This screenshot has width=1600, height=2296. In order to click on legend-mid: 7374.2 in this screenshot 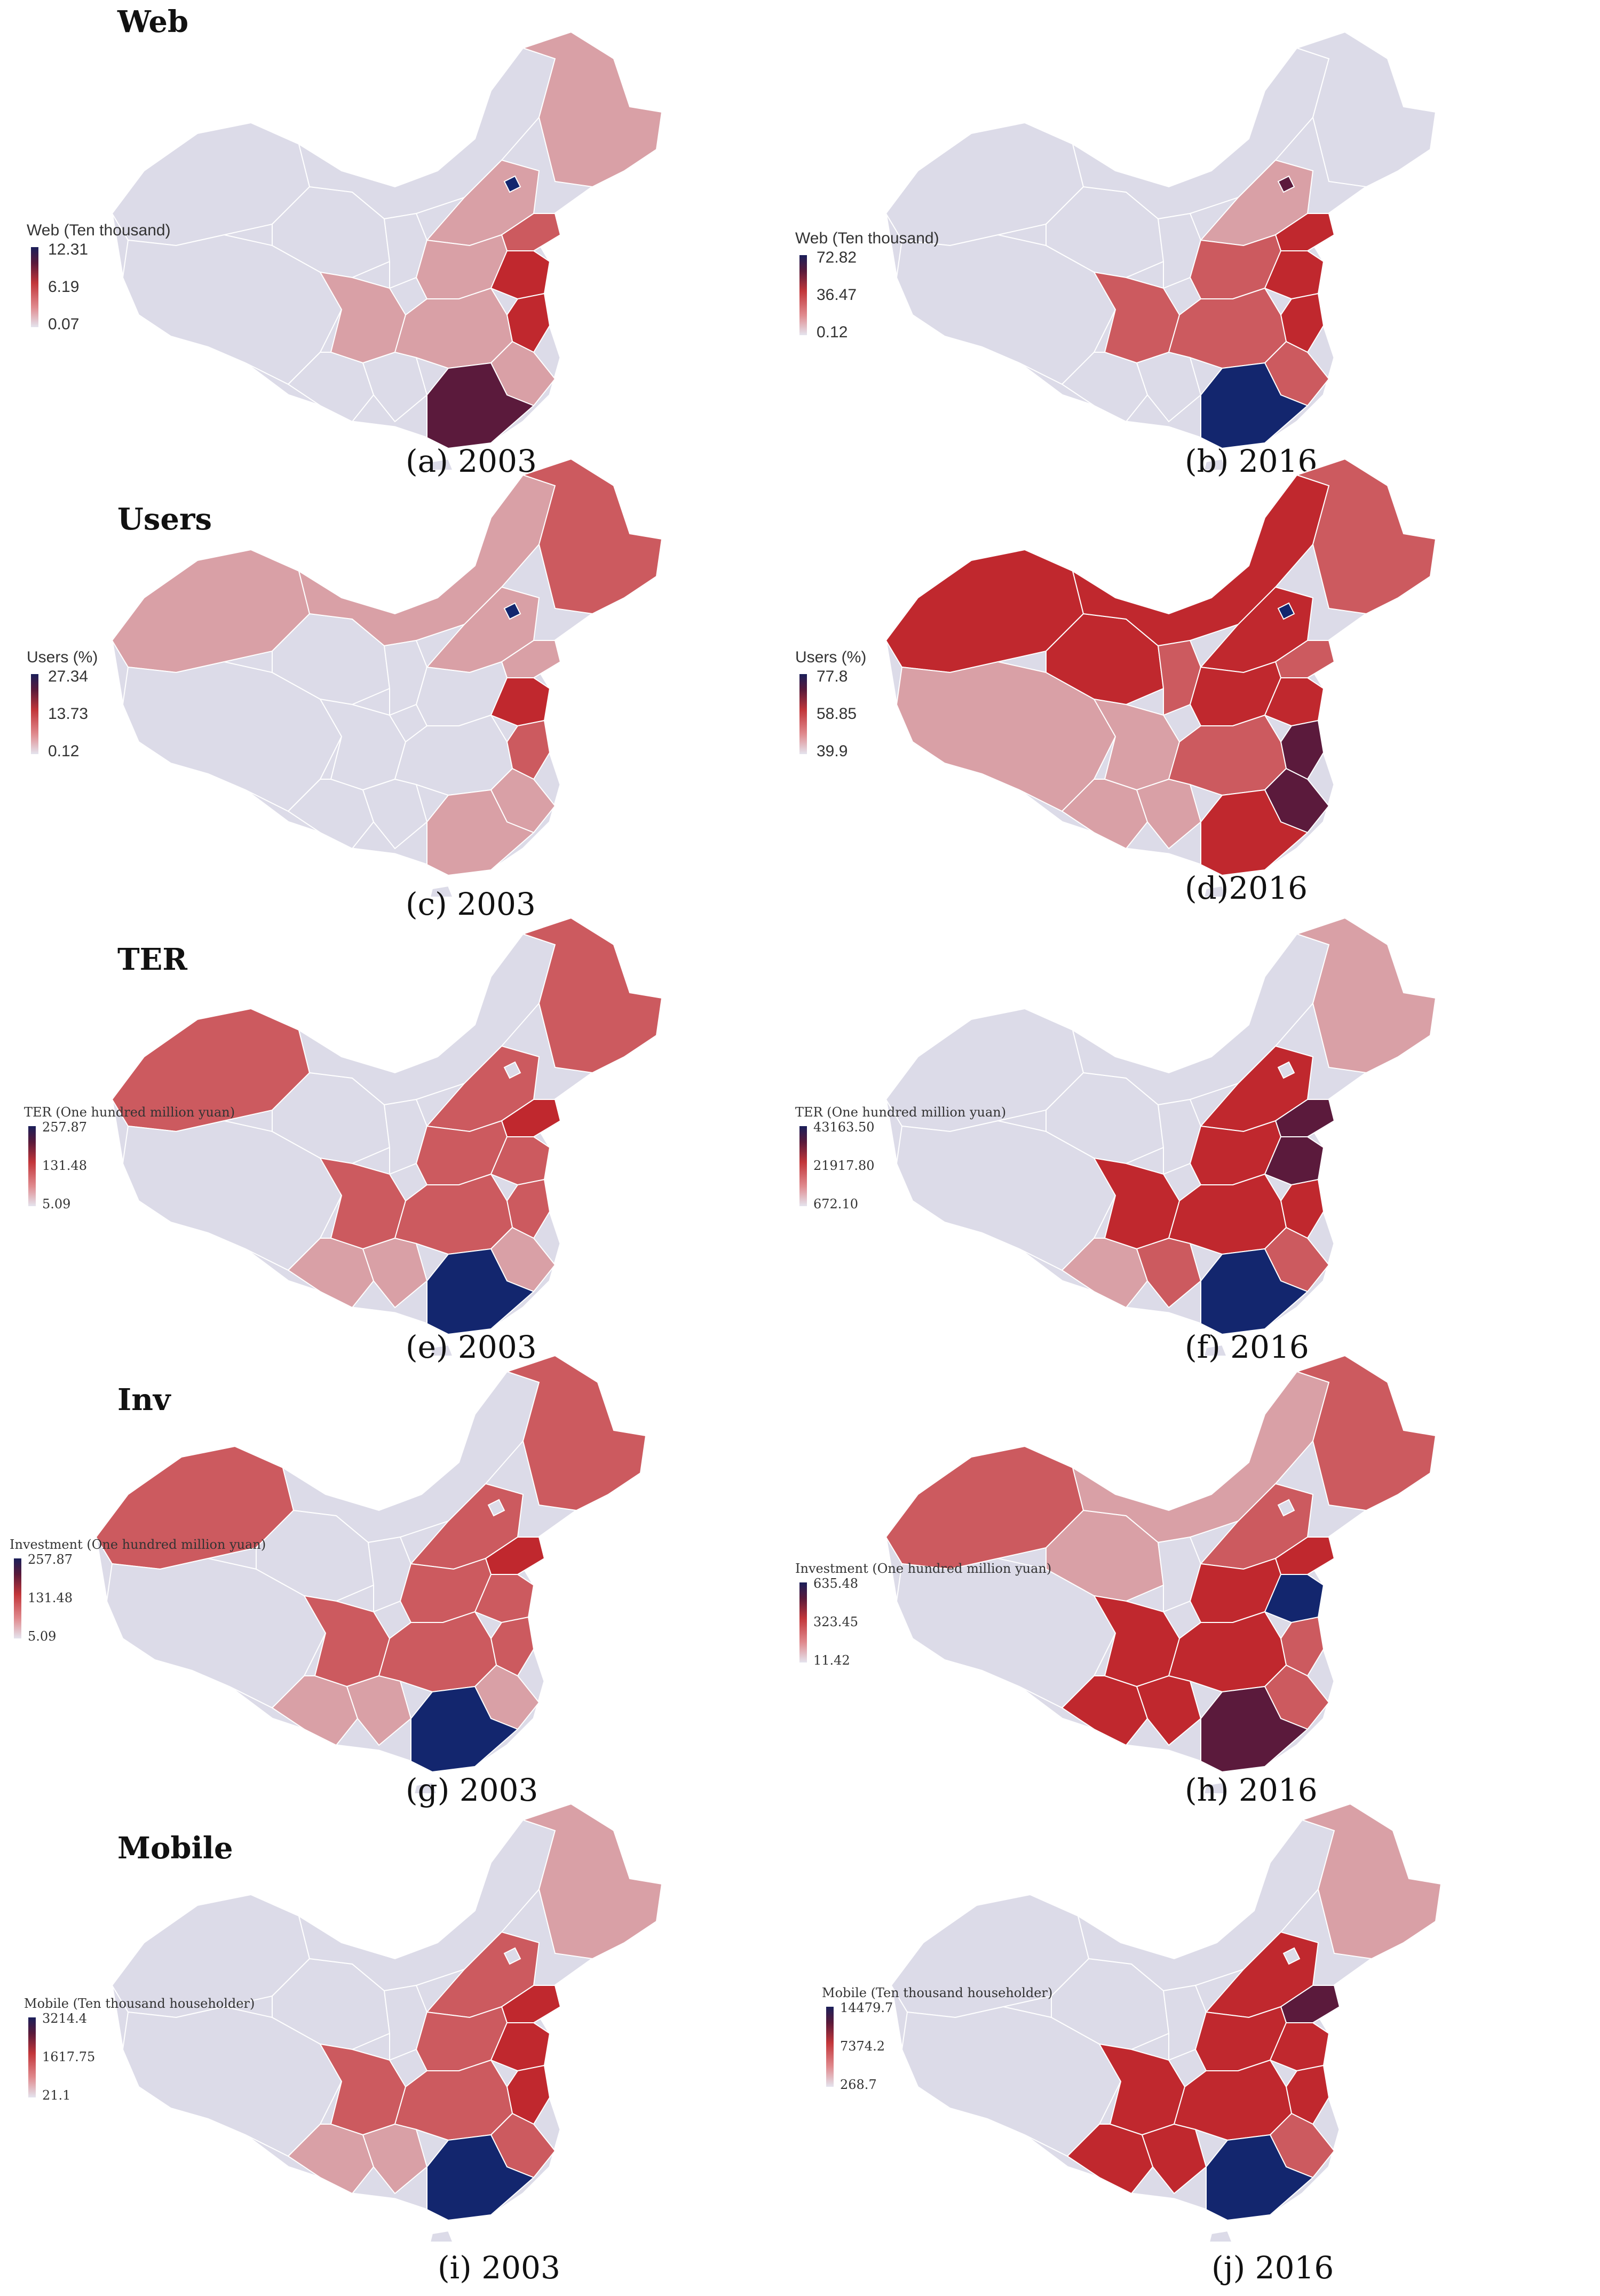, I will do `click(862, 2046)`.